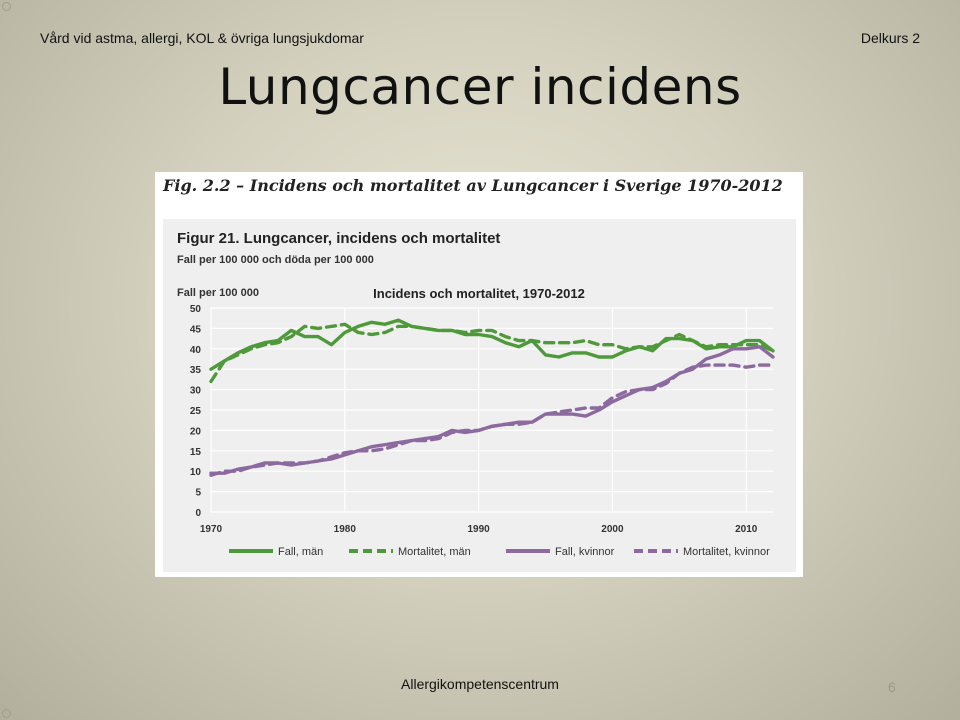 This screenshot has width=960, height=720. I want to click on y-tick-label: 35, so click(196, 370).